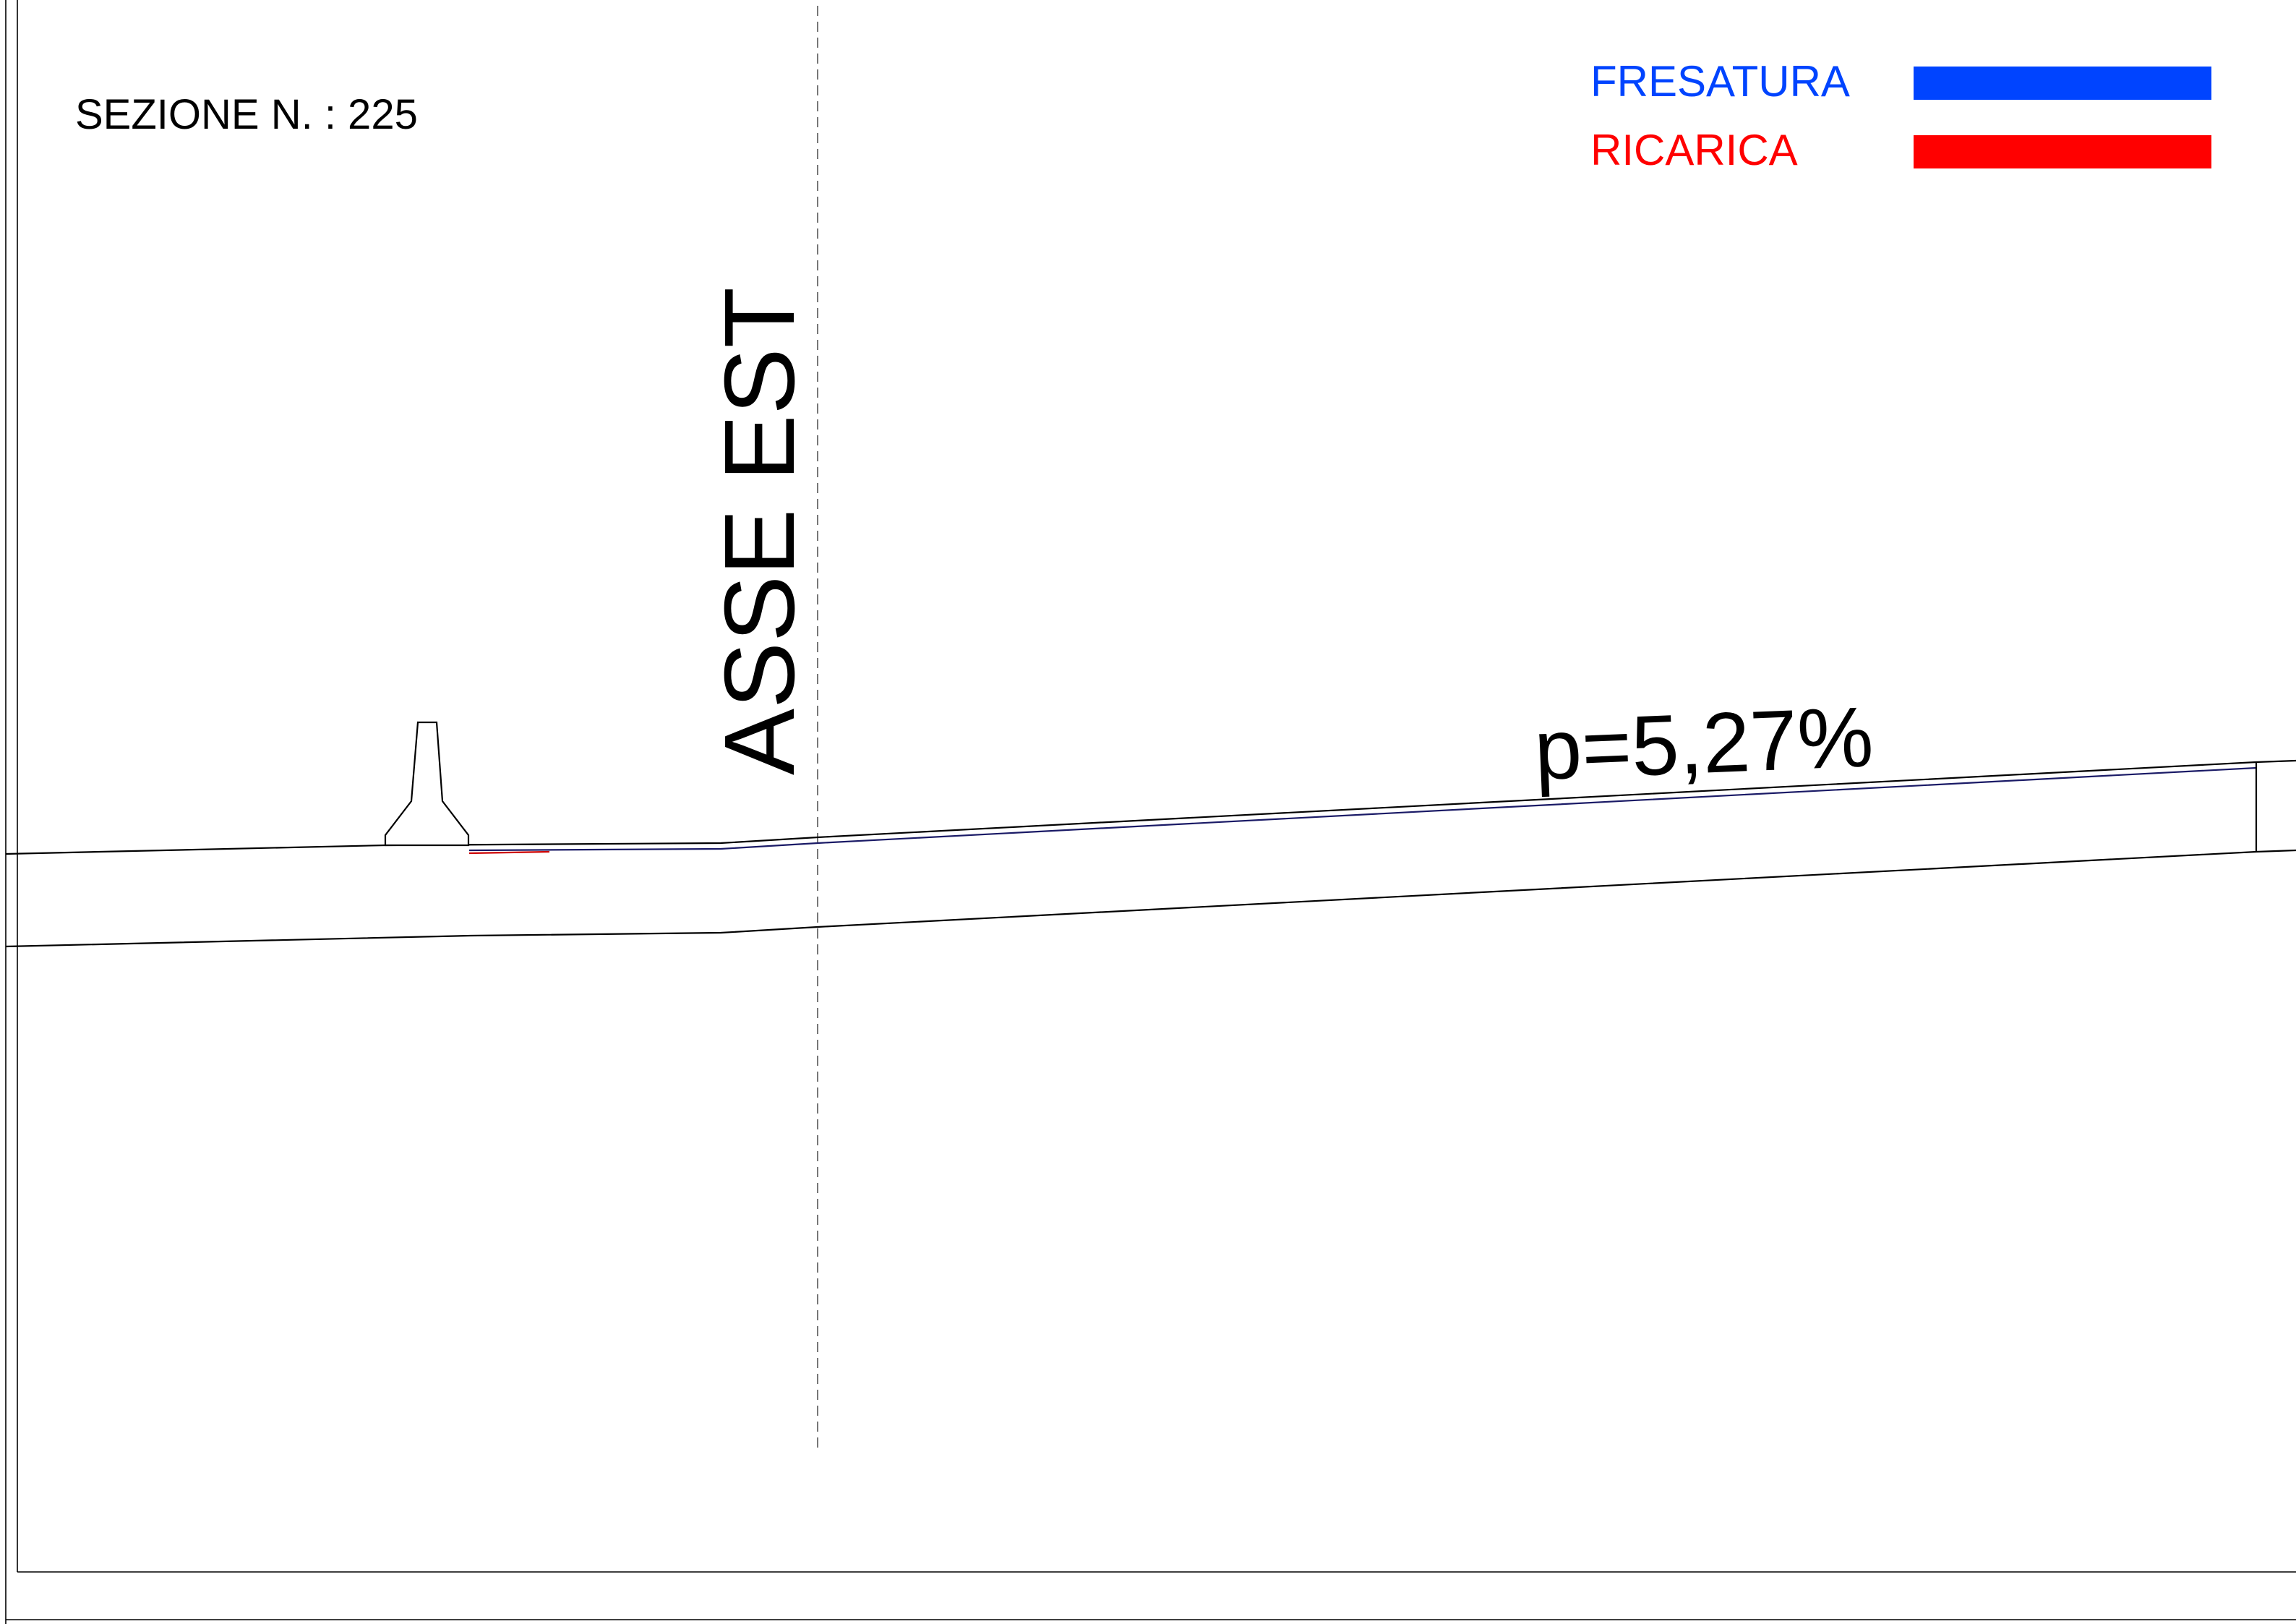 This screenshot has width=2296, height=1624. What do you see at coordinates (2062, 83) in the screenshot?
I see `legend-swatch-fresatura` at bounding box center [2062, 83].